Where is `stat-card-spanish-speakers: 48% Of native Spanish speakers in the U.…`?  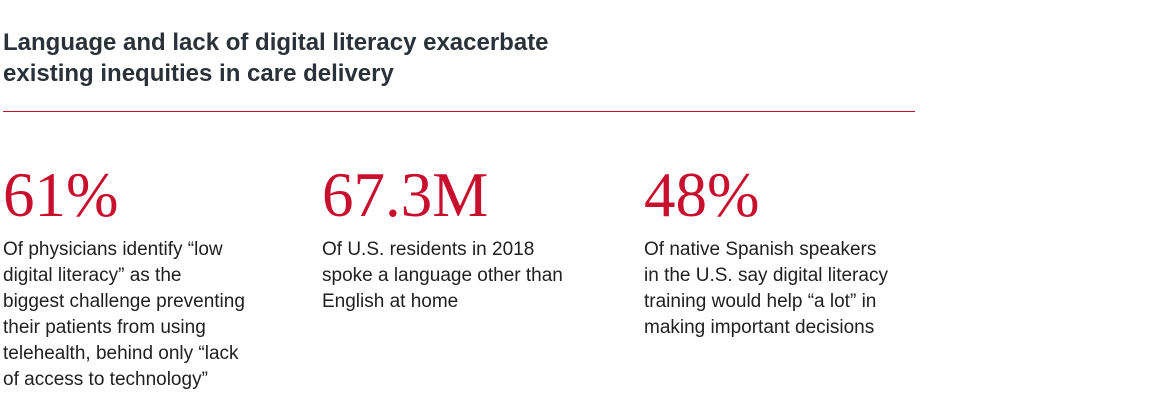 stat-card-spanish-speakers: 48% Of native Spanish speakers in the U.… is located at coordinates (789, 250).